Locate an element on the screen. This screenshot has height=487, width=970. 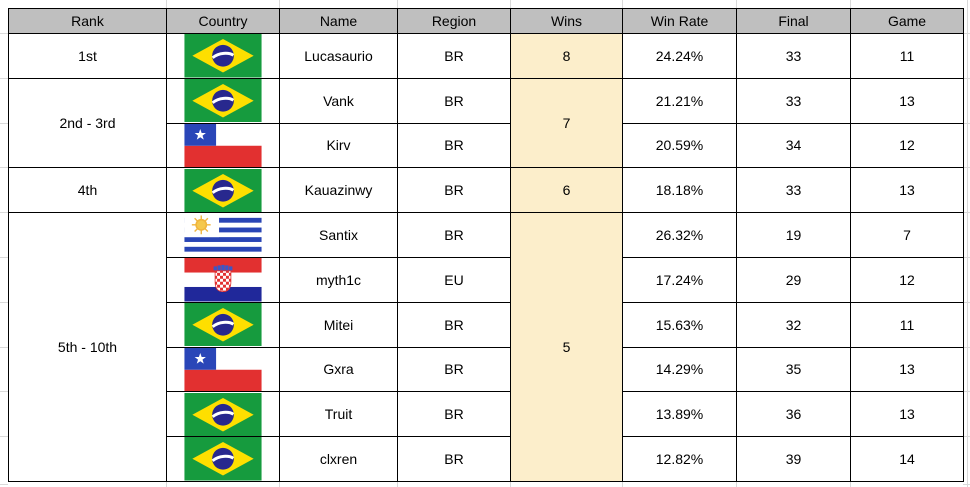
name-cell: Lucasaurio is located at coordinates (338, 56).